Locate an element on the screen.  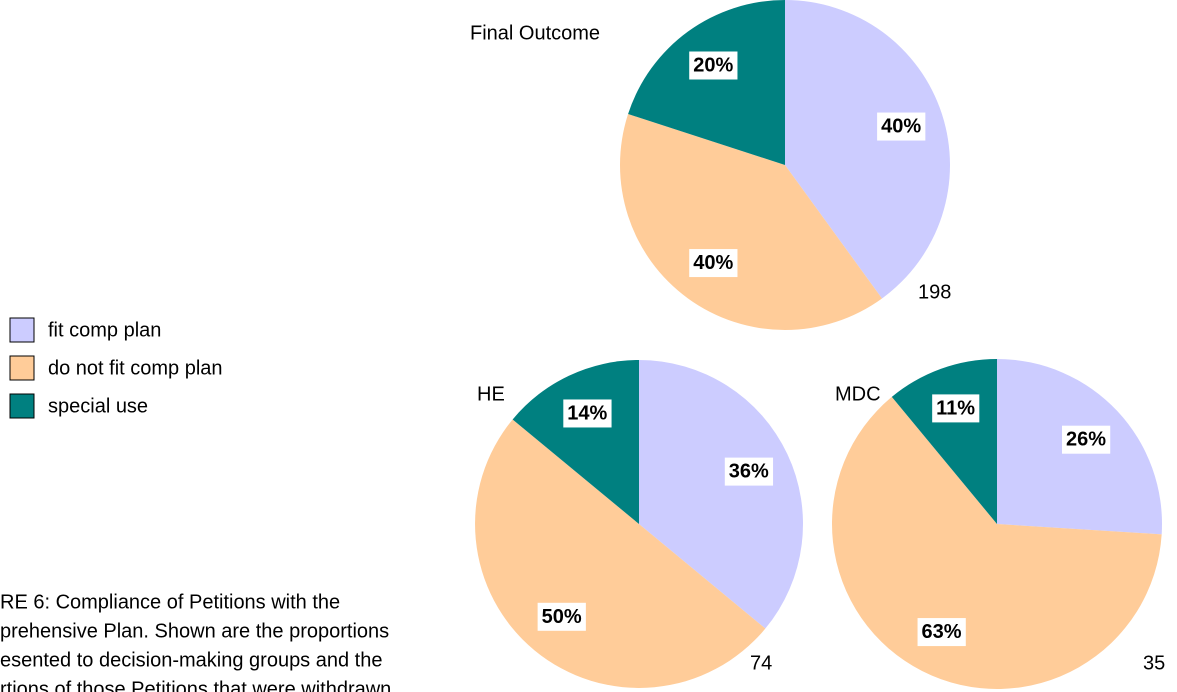
legend-label: special use is located at coordinates (98, 406).